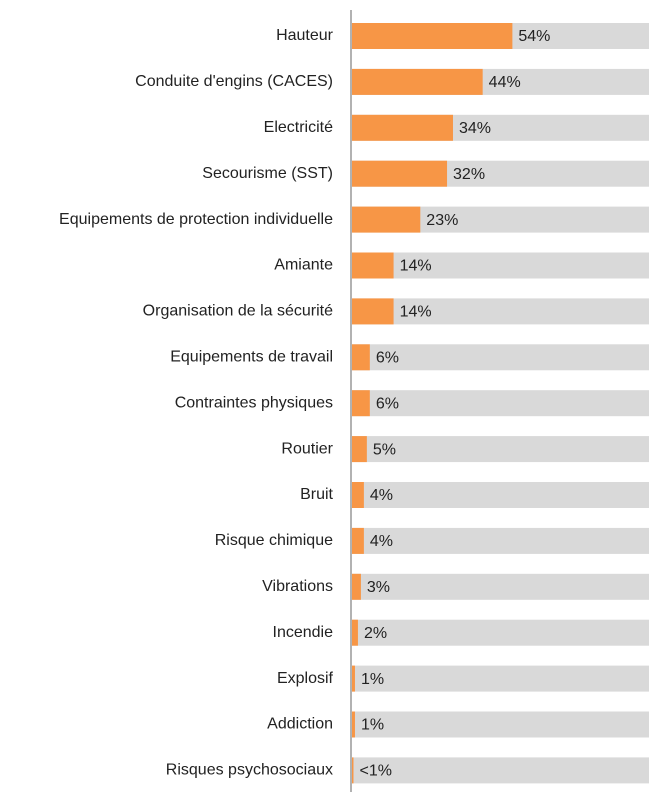 This screenshot has width=649, height=792. I want to click on value-label: 2%, so click(375, 633).